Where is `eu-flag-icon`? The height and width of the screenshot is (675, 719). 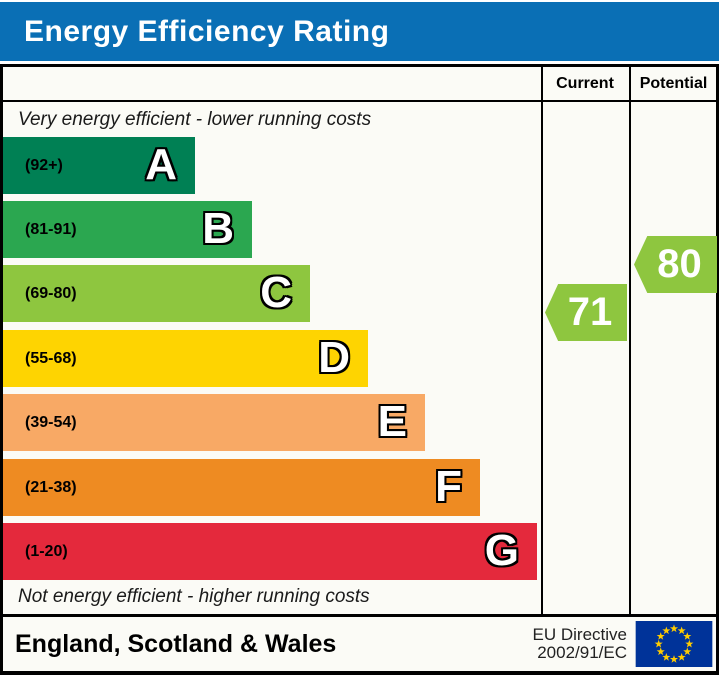 eu-flag-icon is located at coordinates (674, 644).